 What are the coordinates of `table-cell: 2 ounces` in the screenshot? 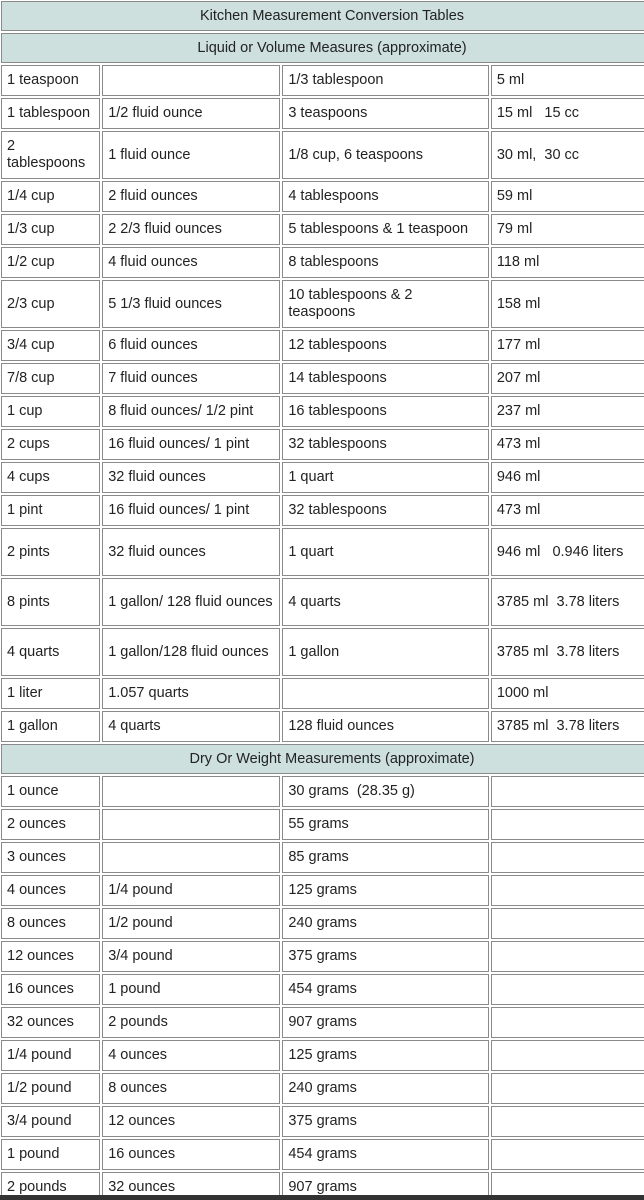 It's located at (51, 824).